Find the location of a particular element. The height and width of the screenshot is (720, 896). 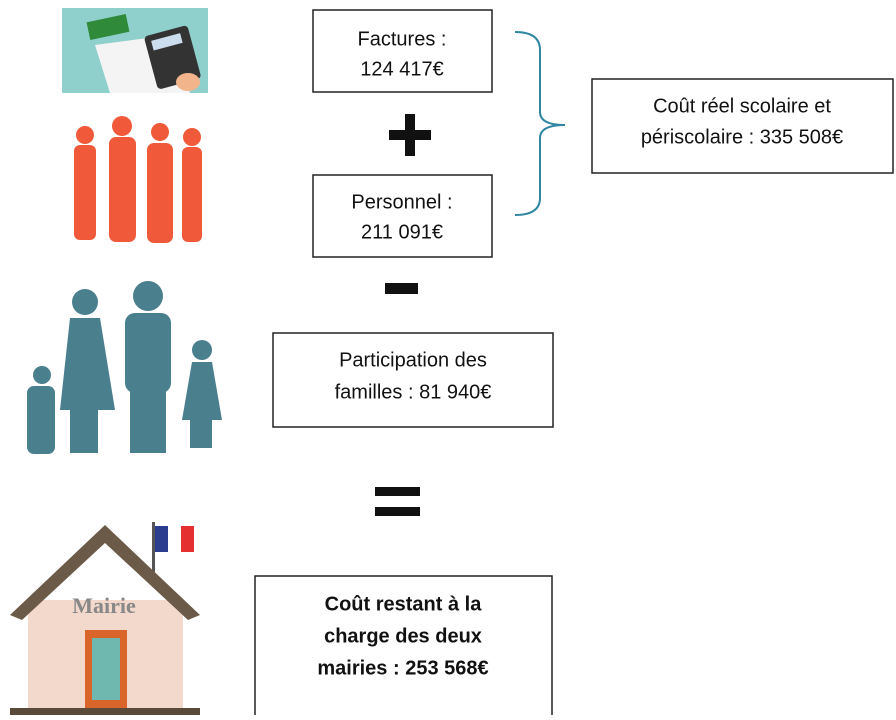

house-label: Mairie is located at coordinates (104, 605).